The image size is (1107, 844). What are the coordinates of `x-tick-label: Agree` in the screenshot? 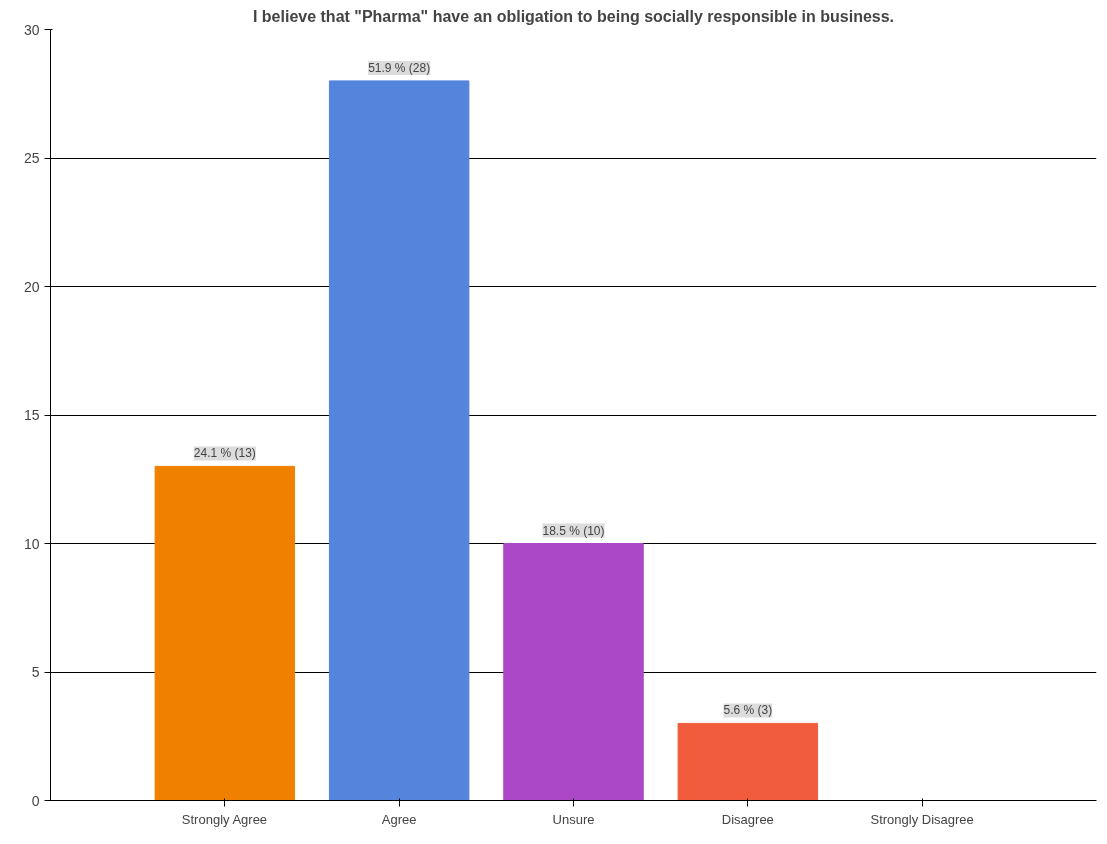 It's located at (399, 819).